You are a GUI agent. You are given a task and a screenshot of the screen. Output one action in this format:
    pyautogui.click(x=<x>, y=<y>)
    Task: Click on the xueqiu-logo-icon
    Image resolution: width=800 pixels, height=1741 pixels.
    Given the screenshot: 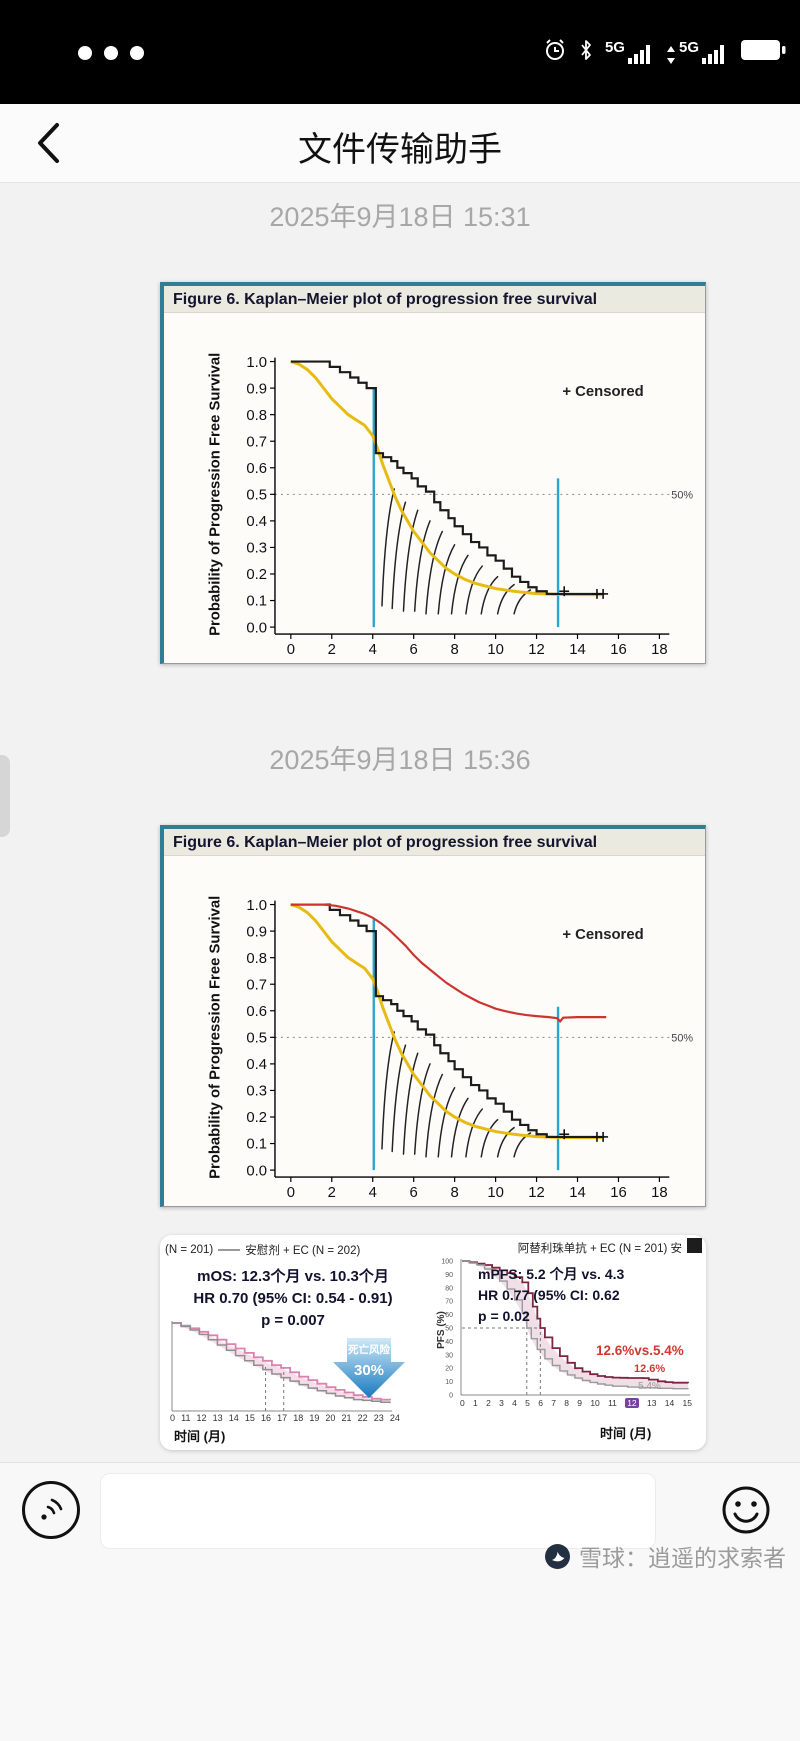 What is the action you would take?
    pyautogui.click(x=557, y=1556)
    